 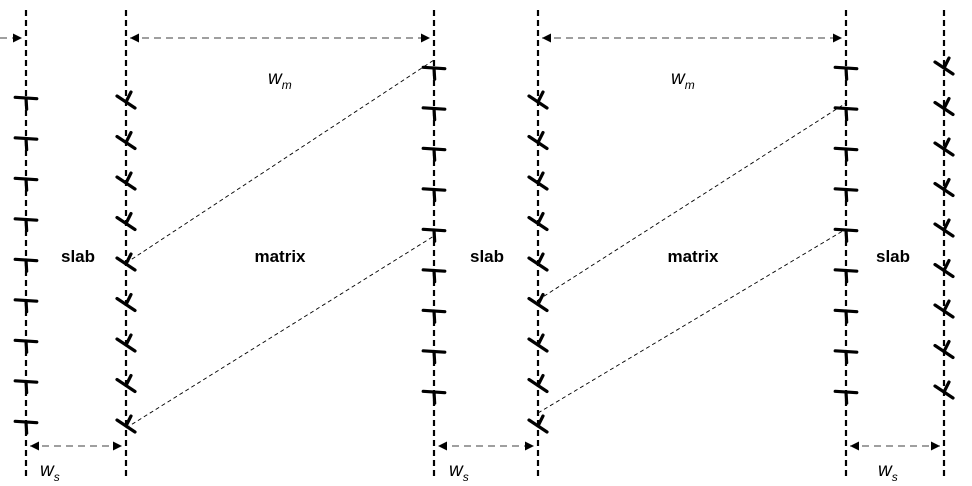 What do you see at coordinates (17, 38) in the screenshot?
I see `edge-arrow-right` at bounding box center [17, 38].